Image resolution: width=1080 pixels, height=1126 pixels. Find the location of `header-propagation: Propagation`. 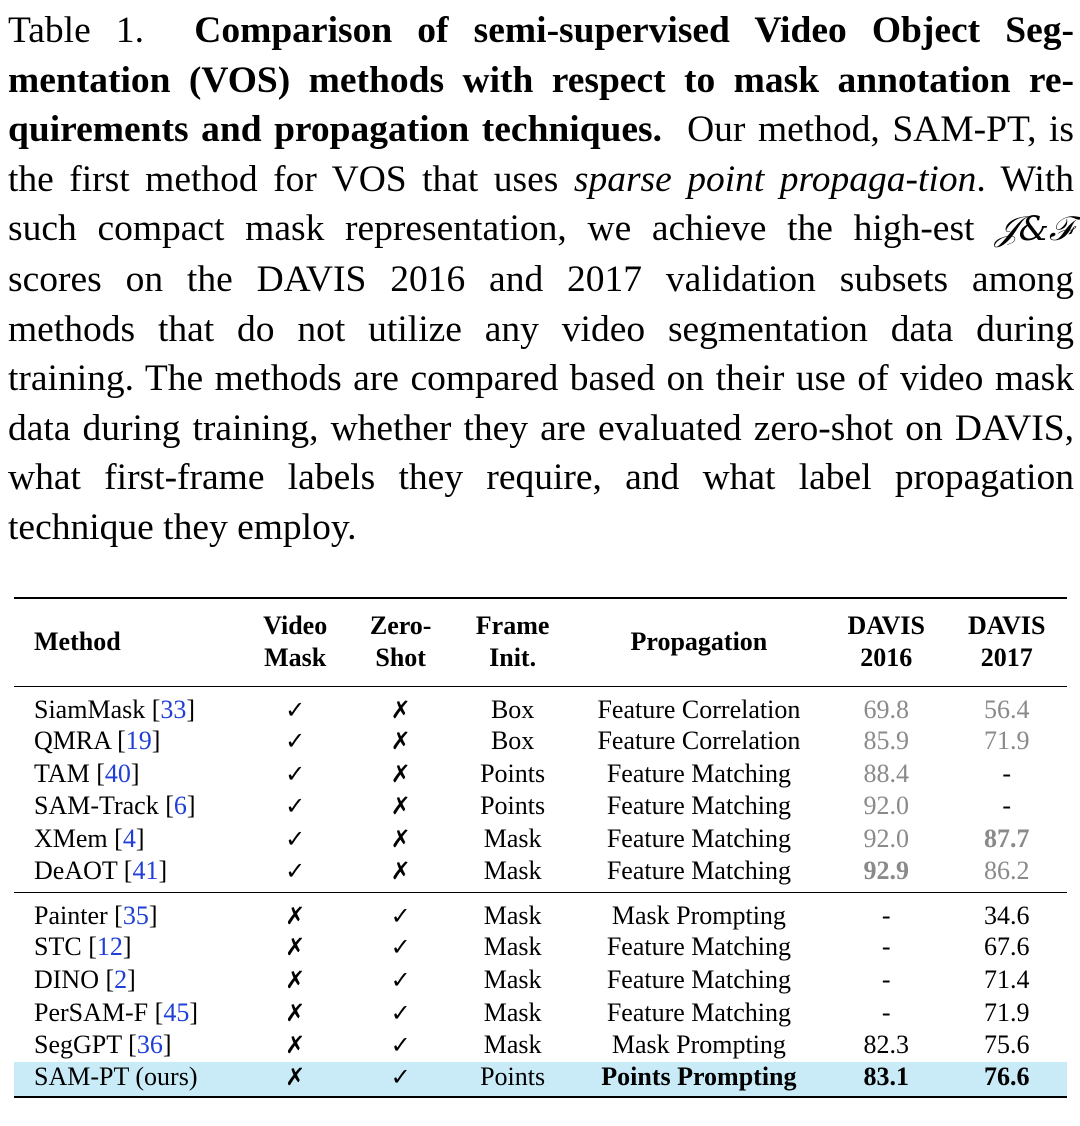

header-propagation: Propagation is located at coordinates (699, 642).